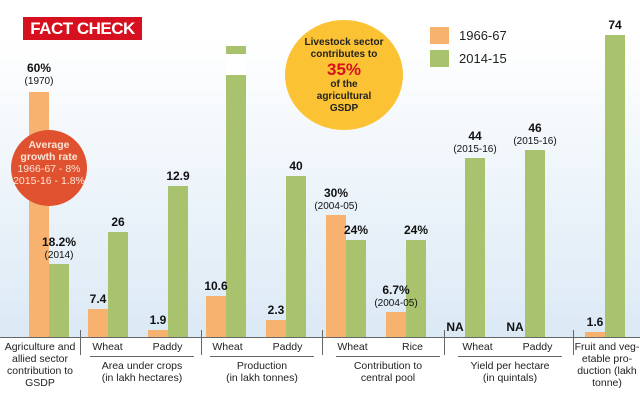  What do you see at coordinates (388, 366) in the screenshot?
I see `group-line: Contribution to` at bounding box center [388, 366].